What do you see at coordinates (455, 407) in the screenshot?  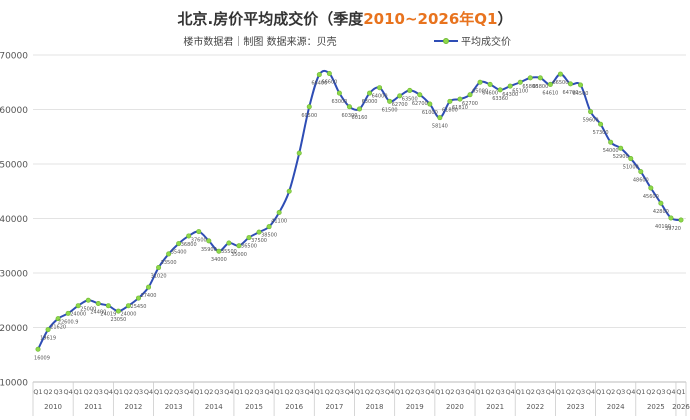 I see `year-label: 2020` at bounding box center [455, 407].